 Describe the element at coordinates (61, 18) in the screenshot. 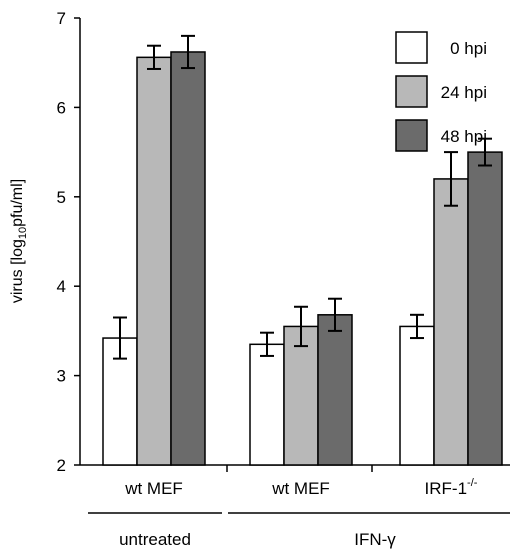

I see `y-tick-label: 7` at that location.